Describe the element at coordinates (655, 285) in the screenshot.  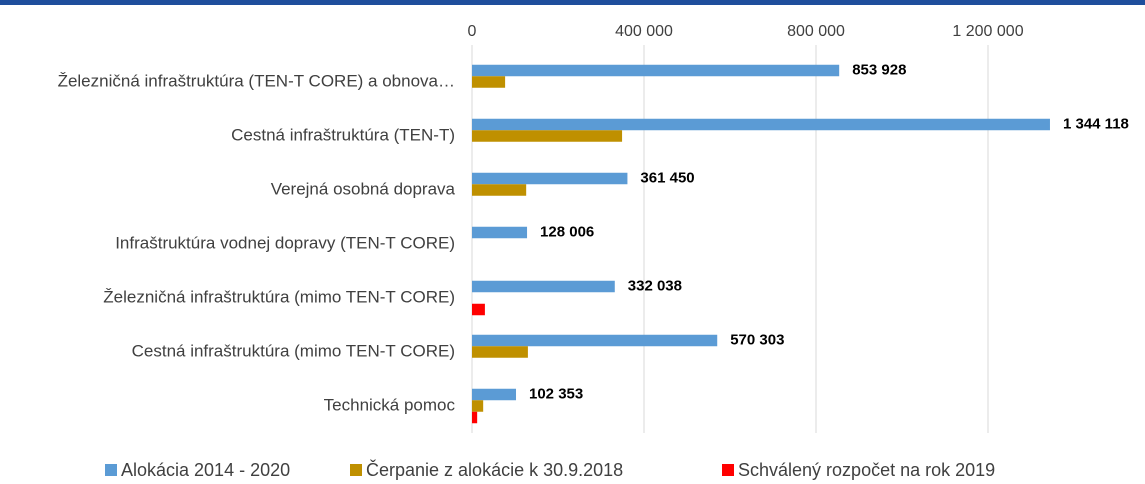
I see `value-label: 332 038` at that location.